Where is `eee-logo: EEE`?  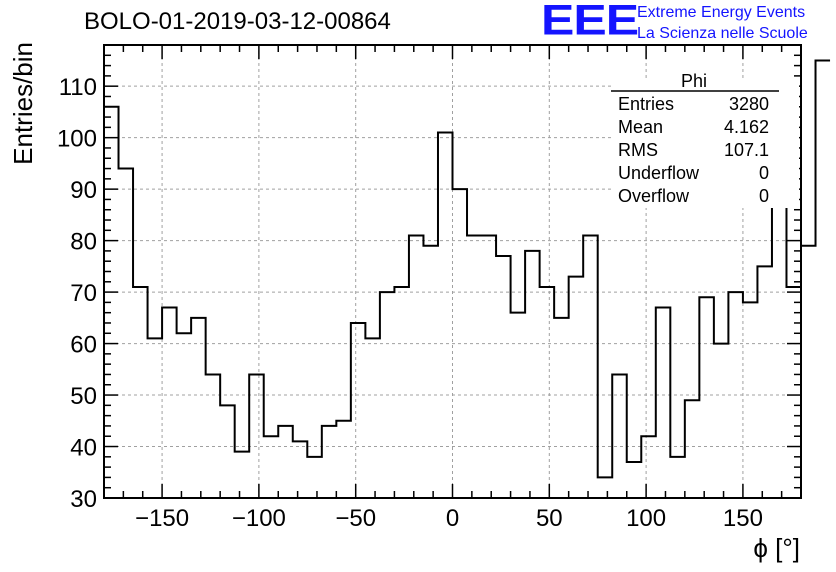
eee-logo: EEE is located at coordinates (590, 22).